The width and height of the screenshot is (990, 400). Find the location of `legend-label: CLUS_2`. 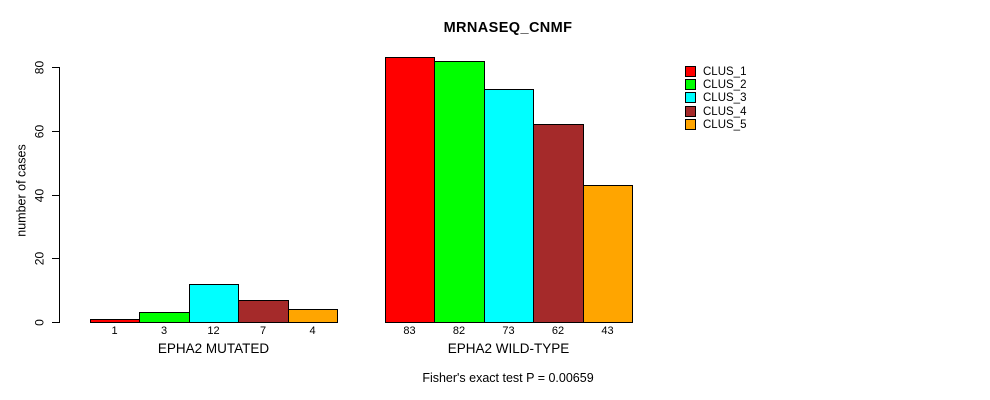

legend-label: CLUS_2 is located at coordinates (725, 85).